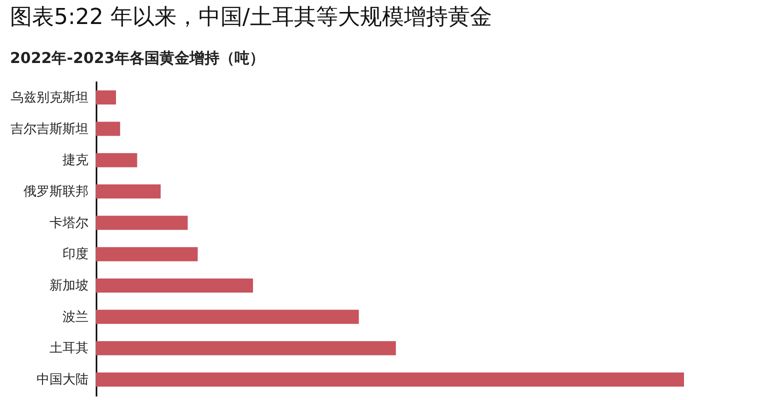  I want to click on y-tick-label: 新加坡, so click(69, 286).